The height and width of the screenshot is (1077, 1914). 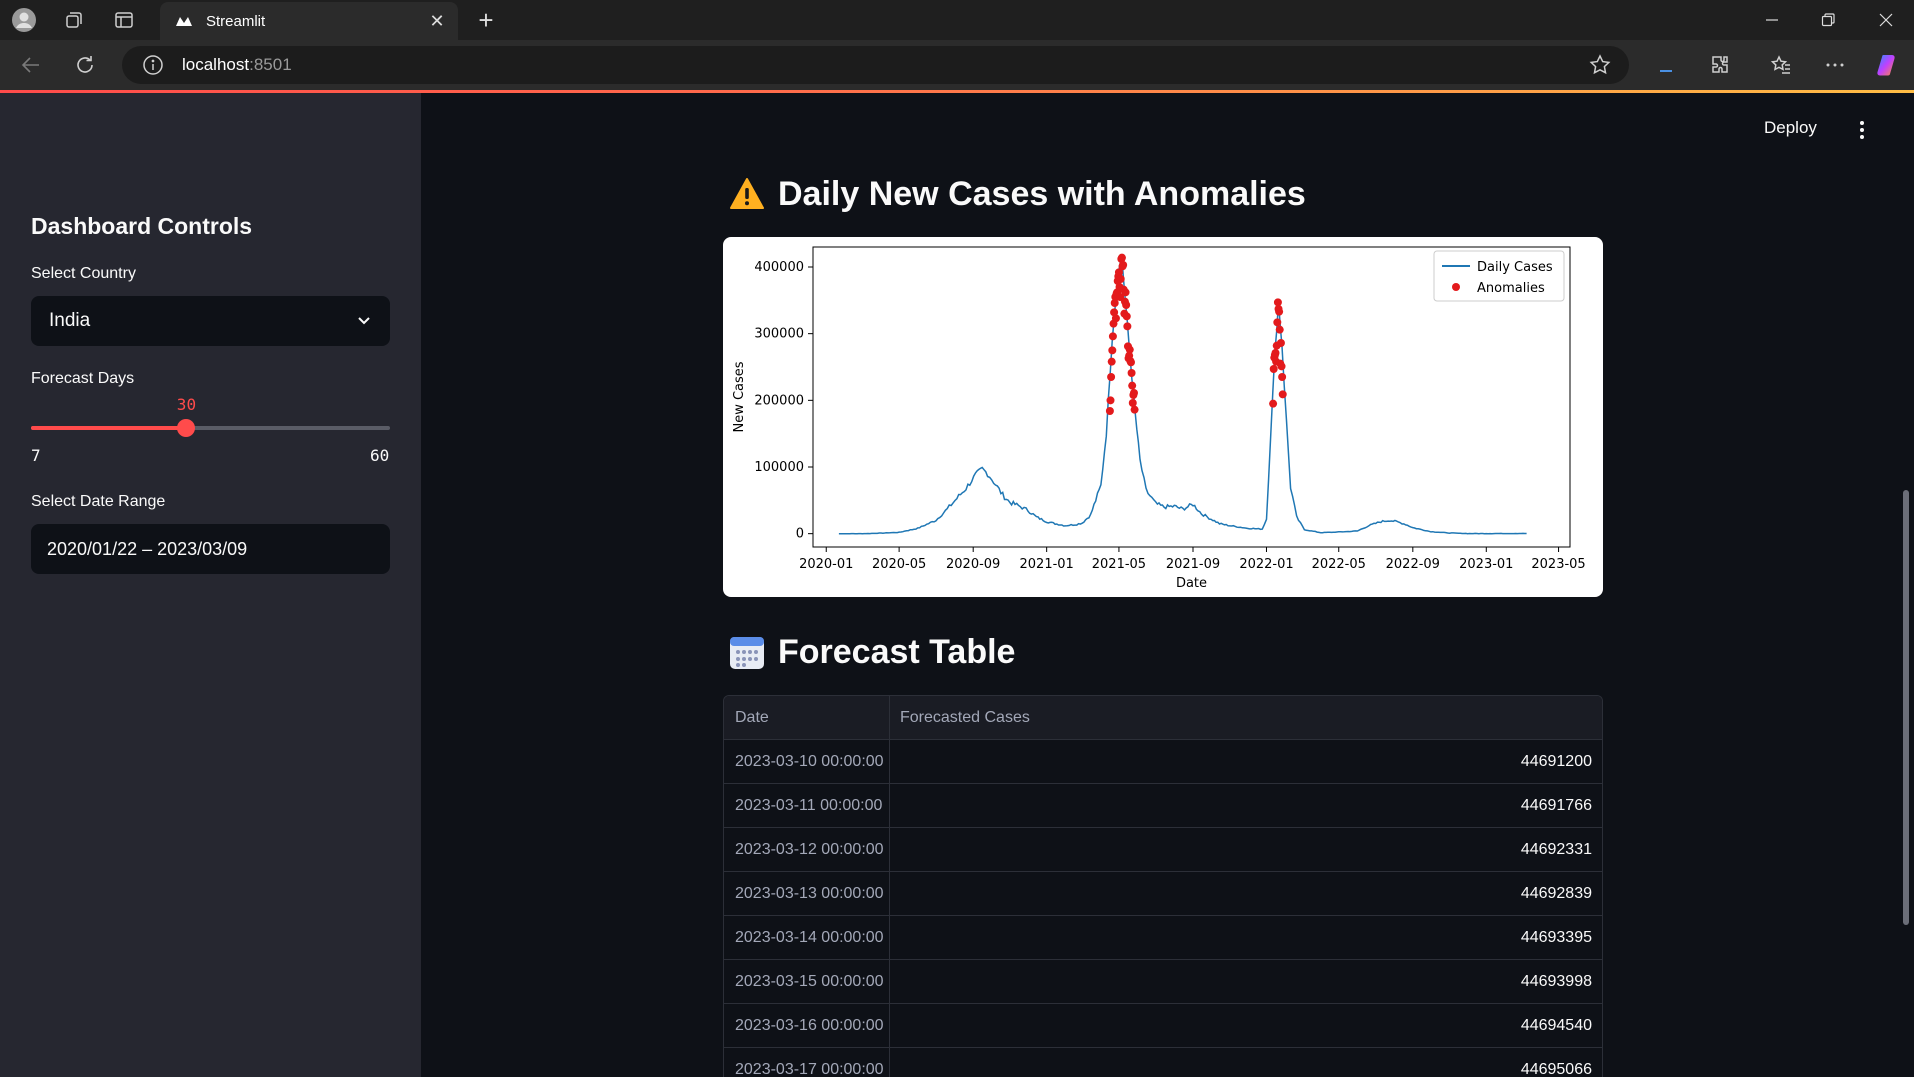 What do you see at coordinates (807, 938) in the screenshot?
I see `cell-date: 2023-03-14 00:00:00` at bounding box center [807, 938].